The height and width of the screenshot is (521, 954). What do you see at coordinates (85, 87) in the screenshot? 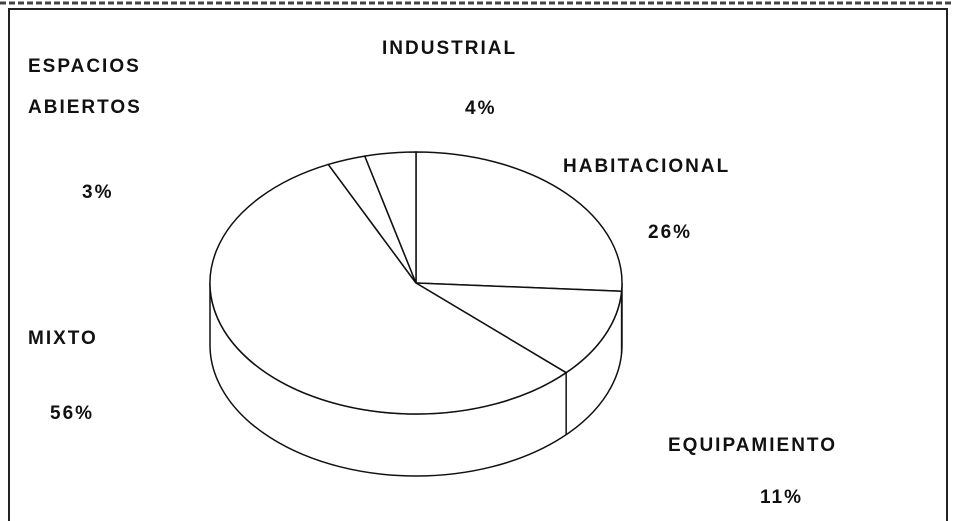
I see `slice-label: ESPACIOS ABIERTOS` at bounding box center [85, 87].